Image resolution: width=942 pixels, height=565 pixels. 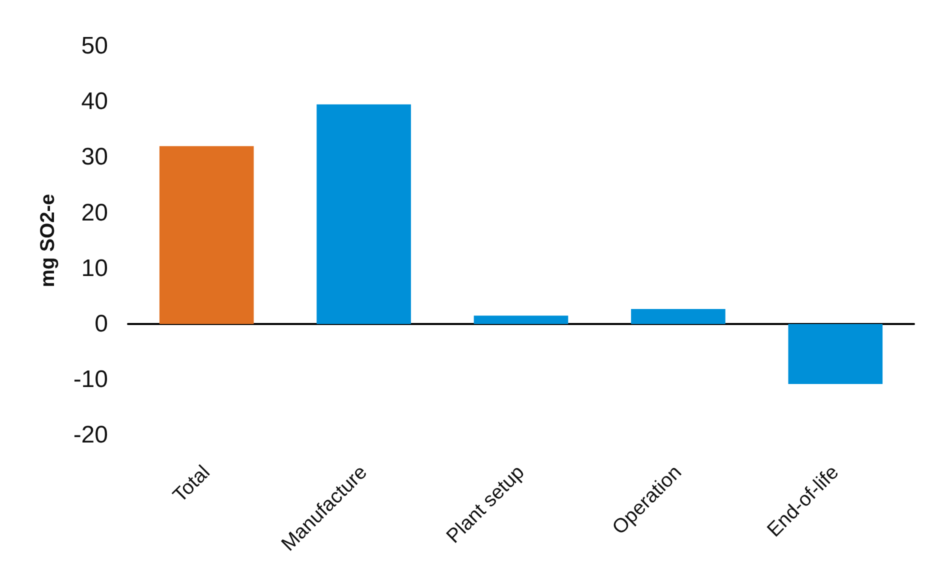 I want to click on y-tick-label: 30, so click(x=94, y=157).